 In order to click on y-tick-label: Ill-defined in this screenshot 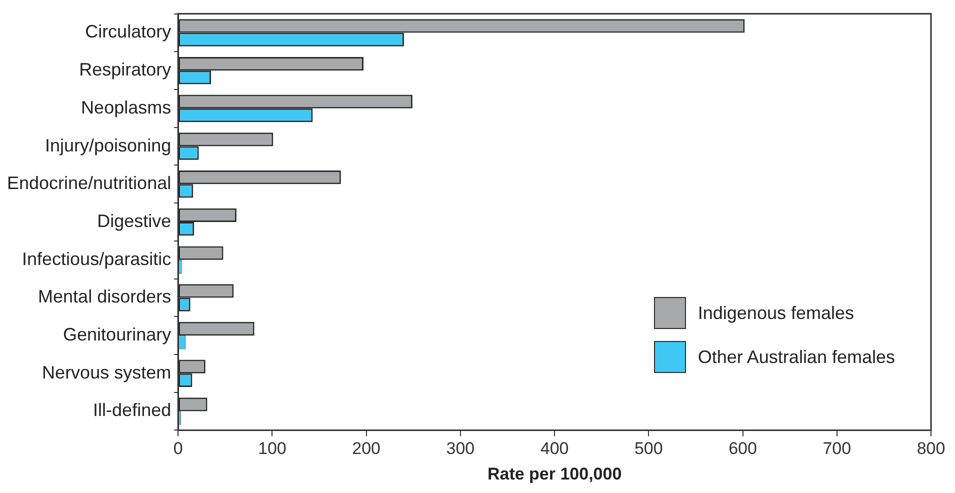, I will do `click(132, 410)`.